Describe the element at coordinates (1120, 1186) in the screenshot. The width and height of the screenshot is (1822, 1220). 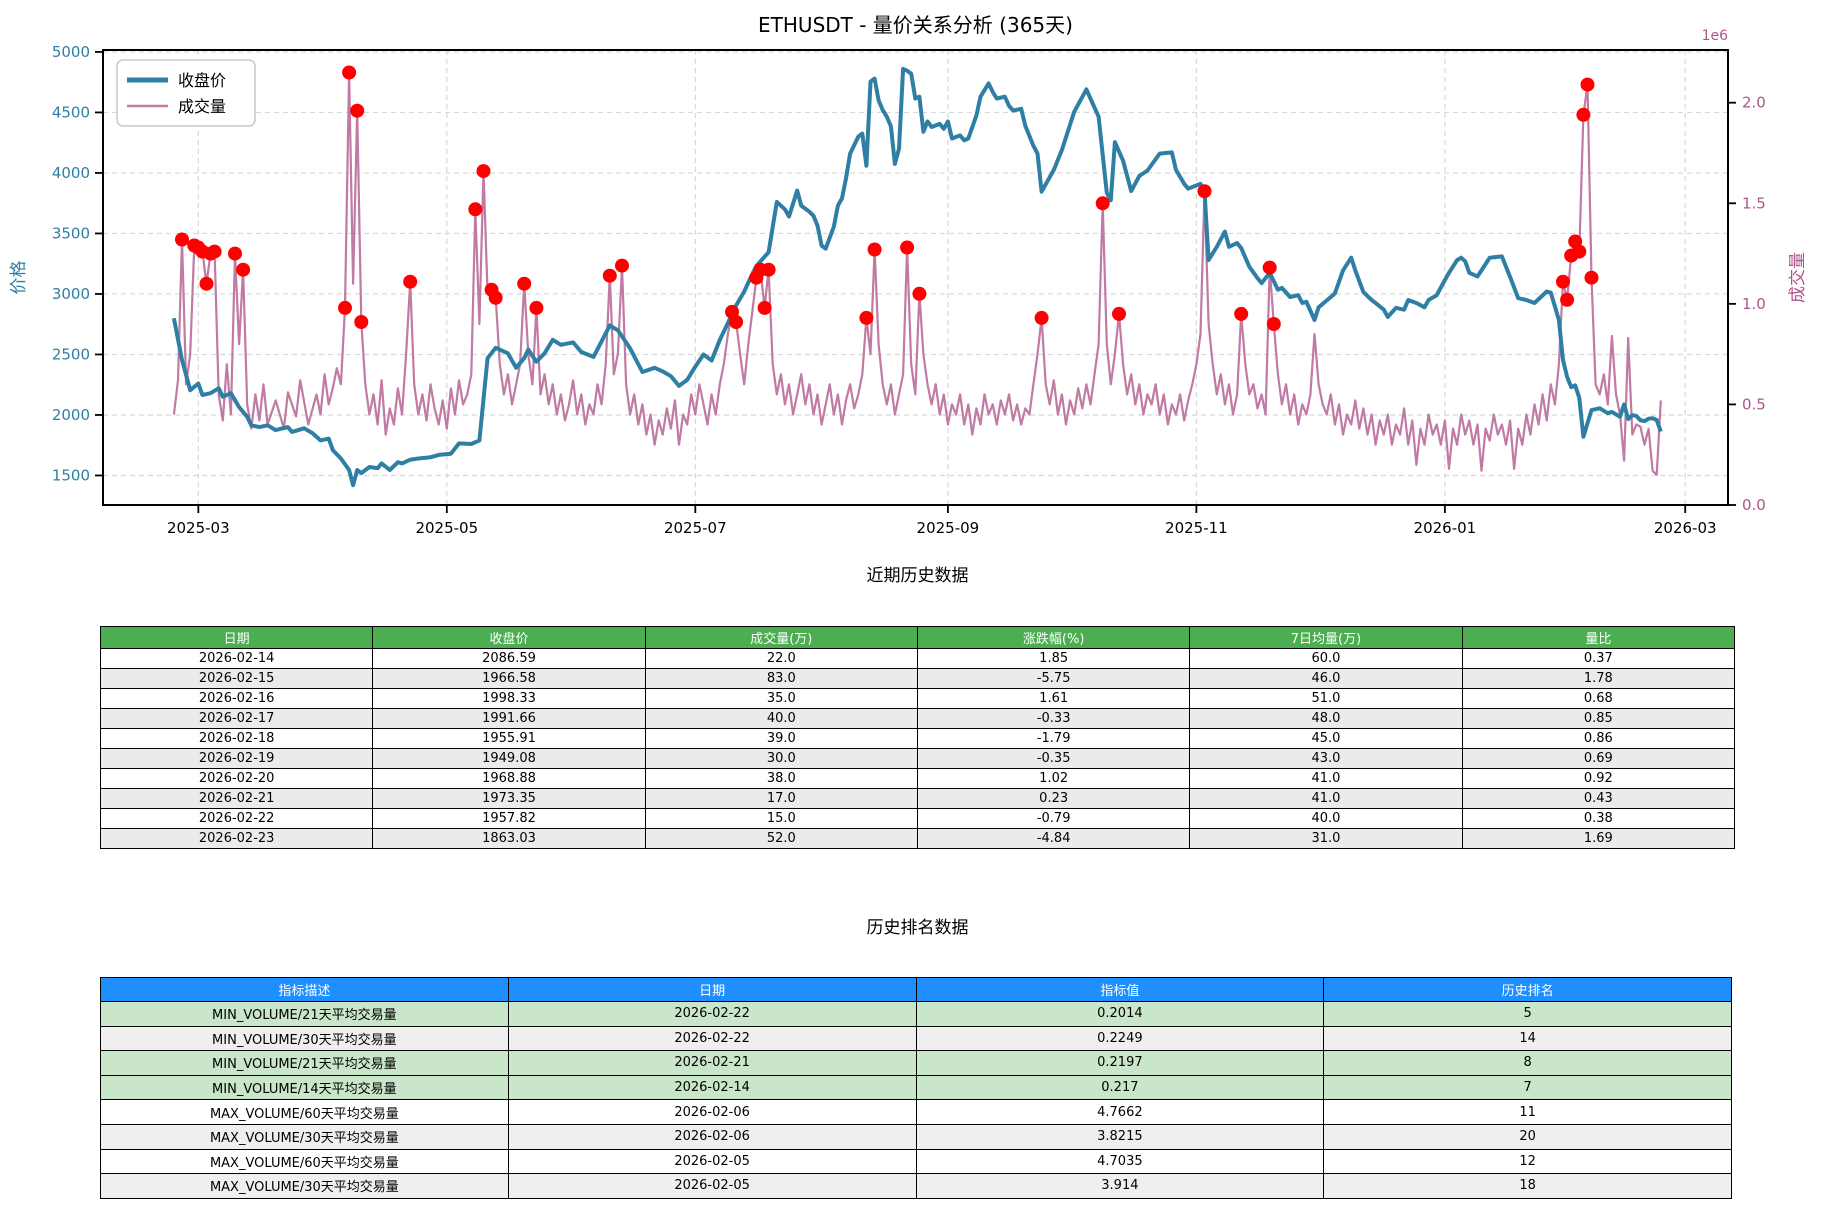
I see `cell: 3.914` at that location.